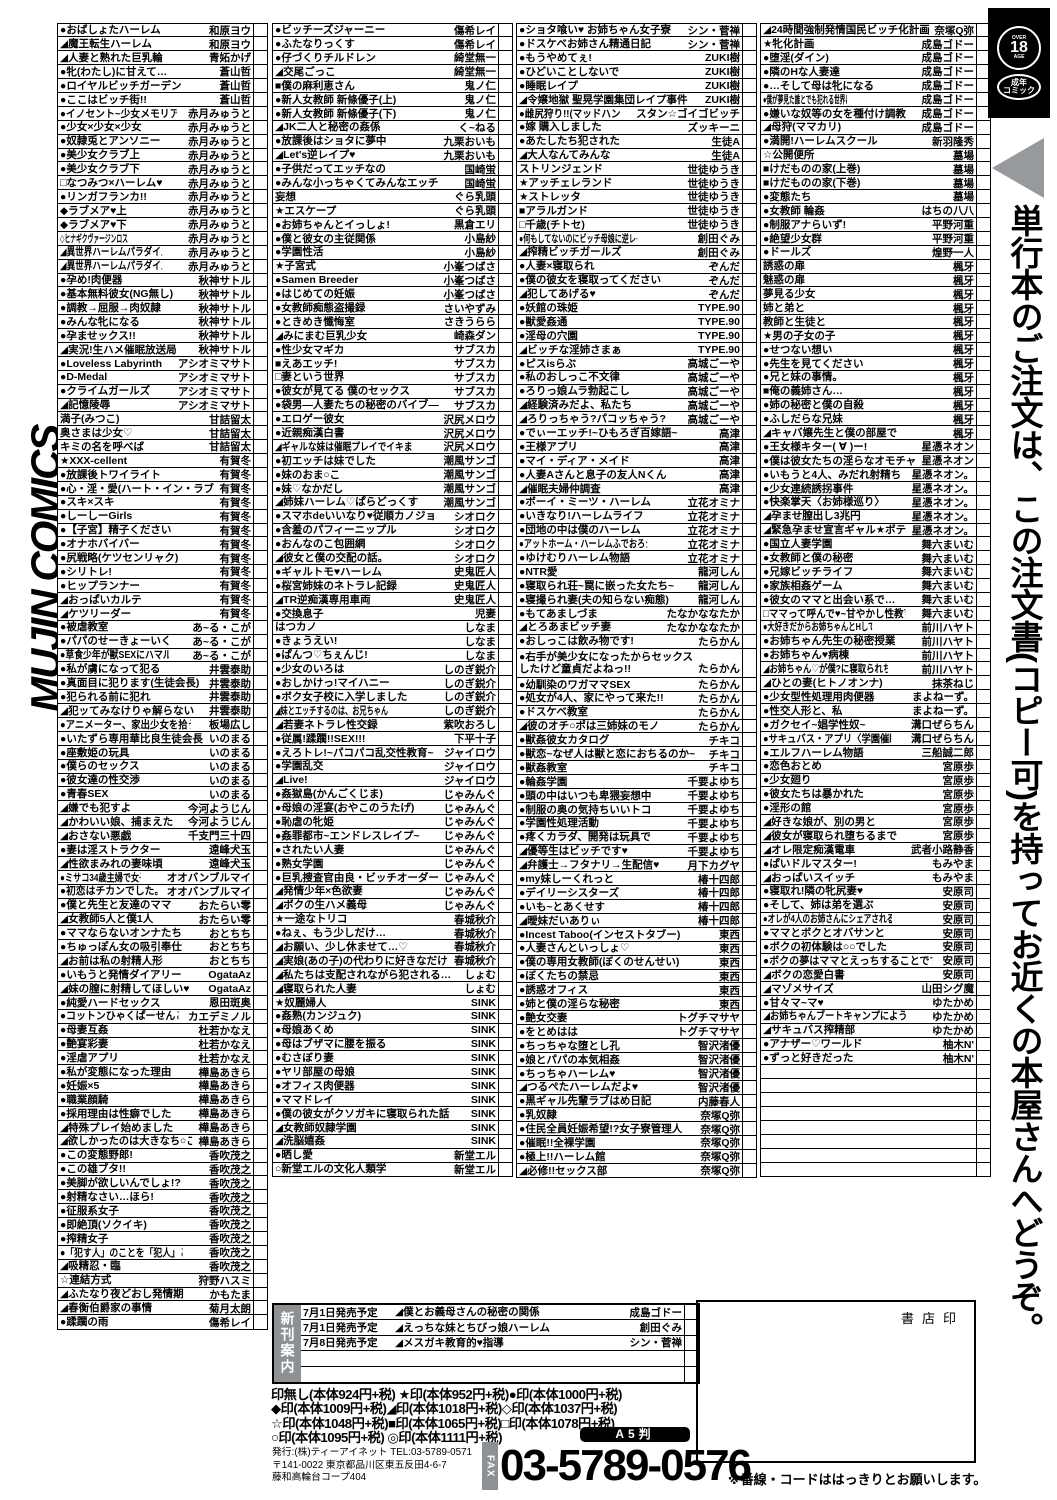 The width and height of the screenshot is (1057, 1500). I want to click on bookstore-stamp-box: 書店印, so click(836, 1381).